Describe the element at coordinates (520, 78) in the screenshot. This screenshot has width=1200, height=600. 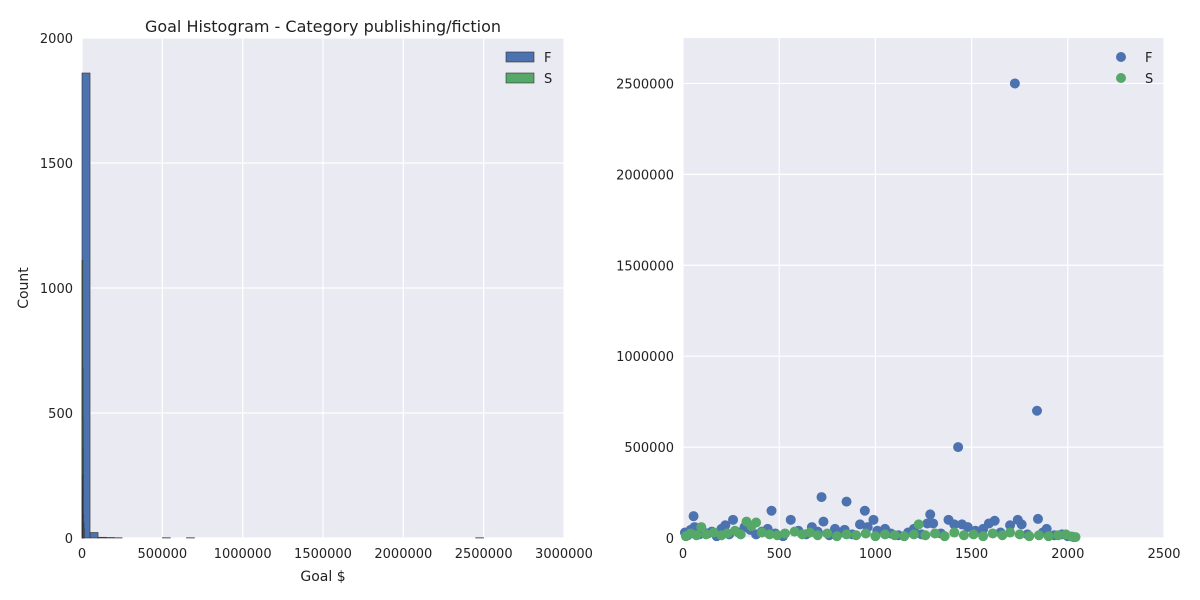
I see `legend-swatch-S` at that location.